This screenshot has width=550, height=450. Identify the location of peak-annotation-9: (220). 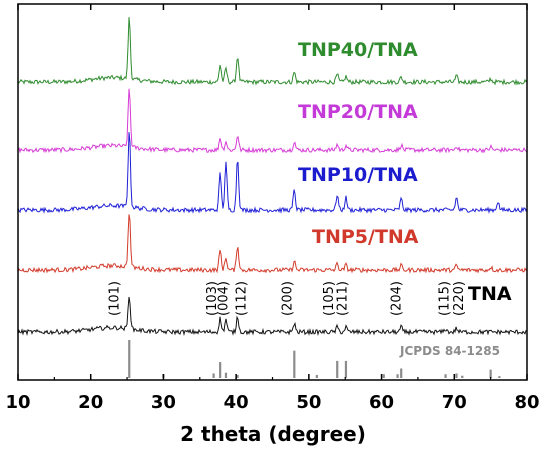
(459, 298).